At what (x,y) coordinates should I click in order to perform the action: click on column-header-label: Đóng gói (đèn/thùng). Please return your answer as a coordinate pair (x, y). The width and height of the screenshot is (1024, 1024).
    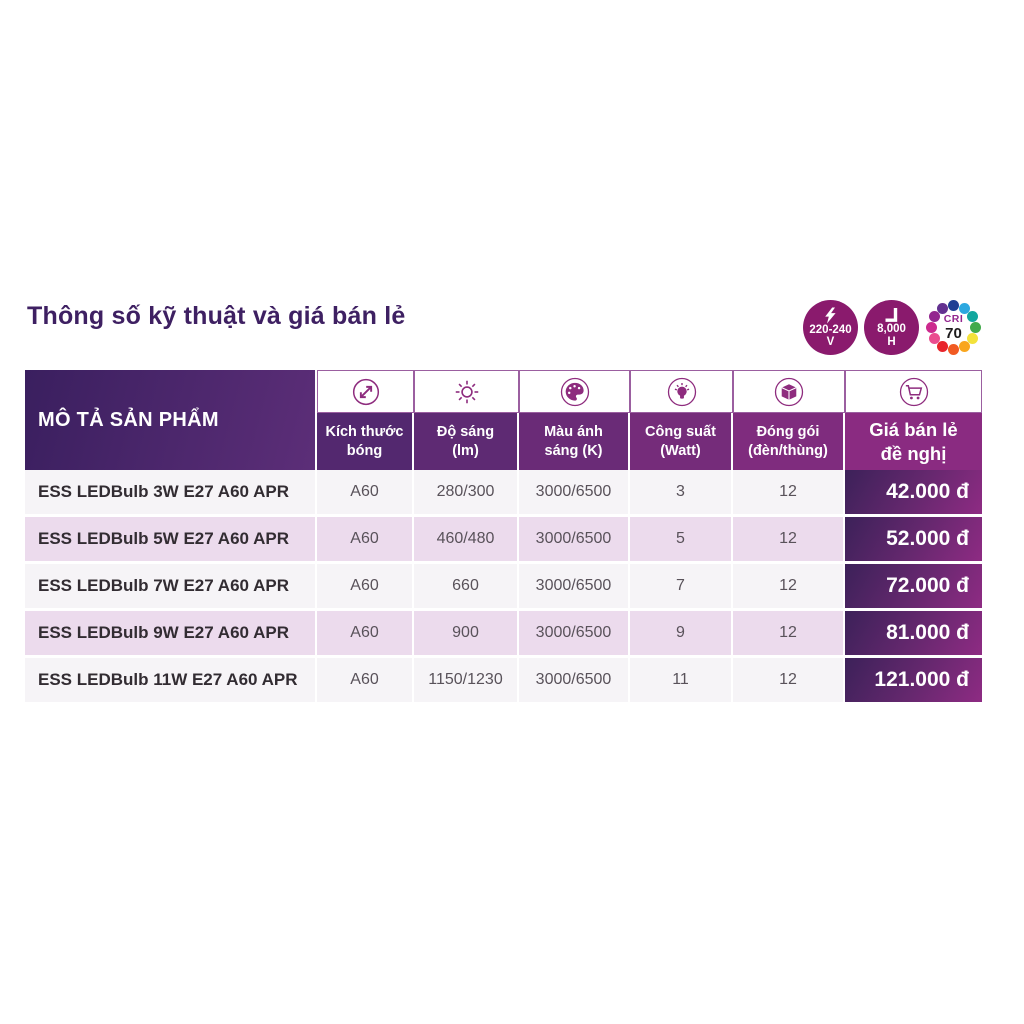
    Looking at the image, I should click on (788, 441).